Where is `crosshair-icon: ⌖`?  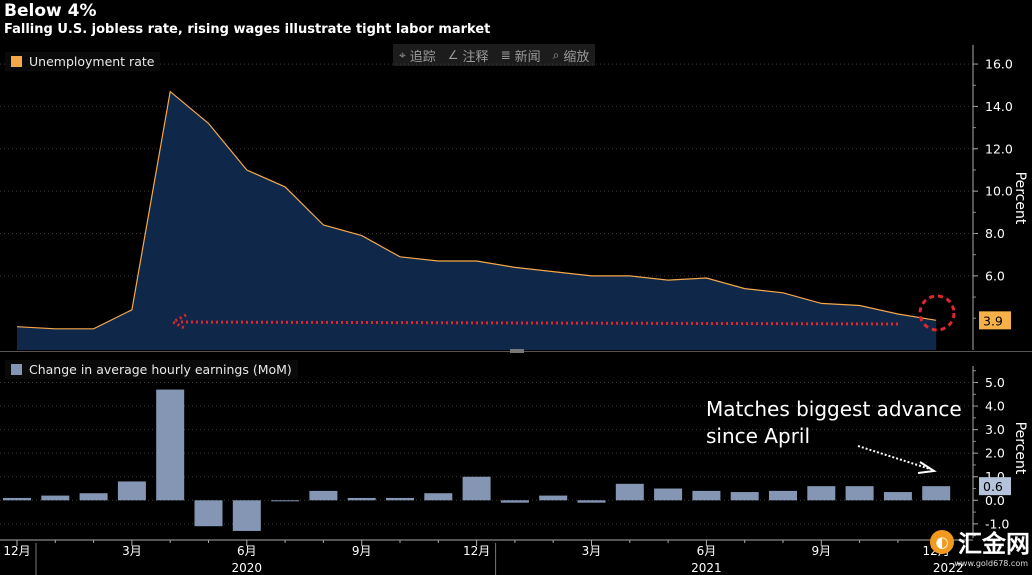
crosshair-icon: ⌖ is located at coordinates (402, 54).